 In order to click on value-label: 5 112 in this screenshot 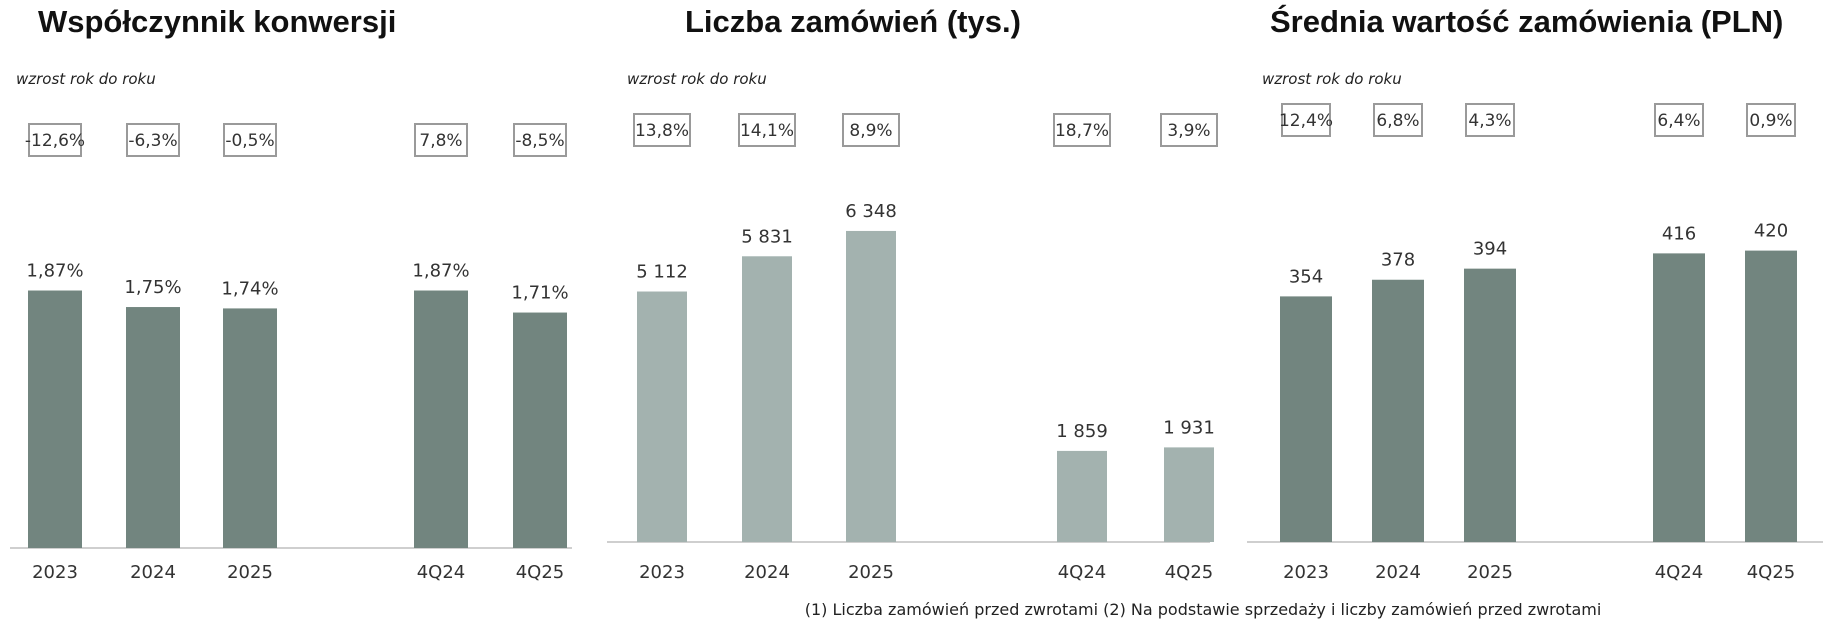, I will do `click(662, 272)`.